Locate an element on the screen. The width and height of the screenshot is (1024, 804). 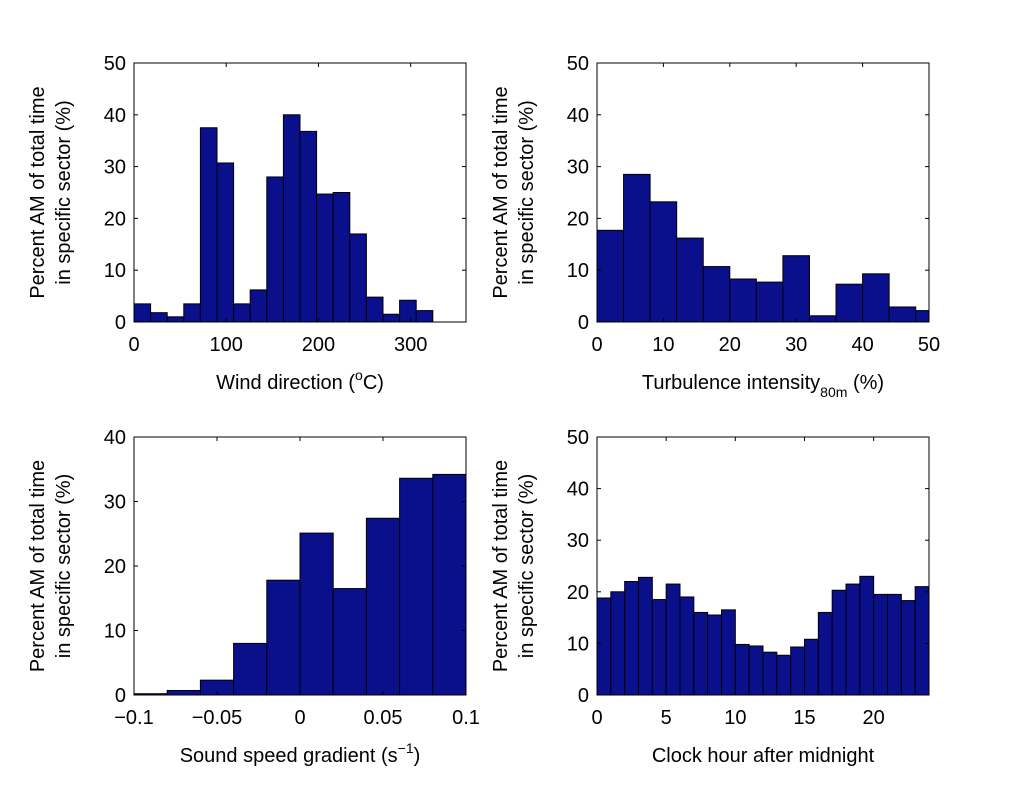
x-axis-label: Wind direction (oC) is located at coordinates (300, 380).